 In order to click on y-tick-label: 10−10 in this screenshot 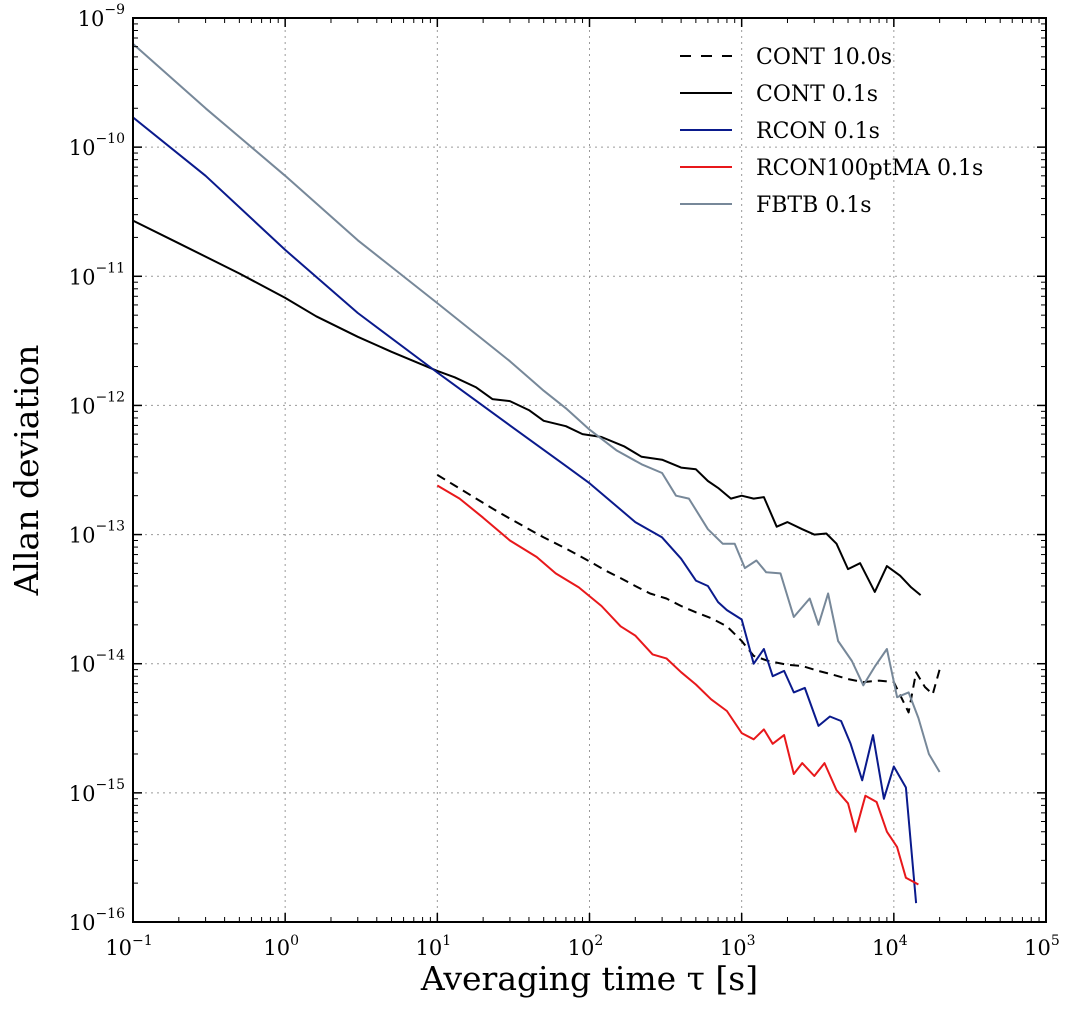, I will do `click(97, 145)`.